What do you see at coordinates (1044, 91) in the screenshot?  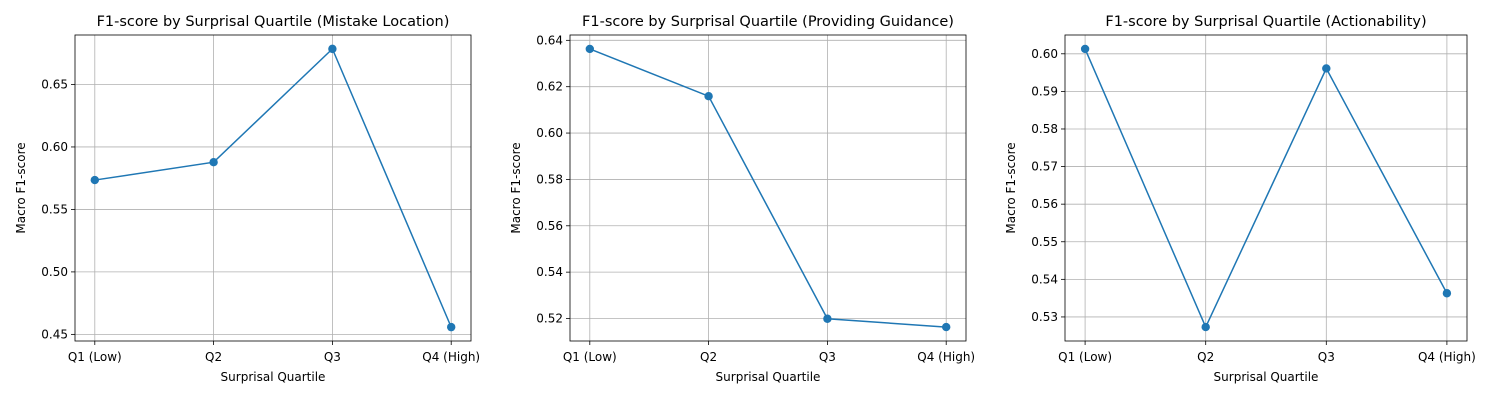 I see `y-tick-label: 0.59` at bounding box center [1044, 91].